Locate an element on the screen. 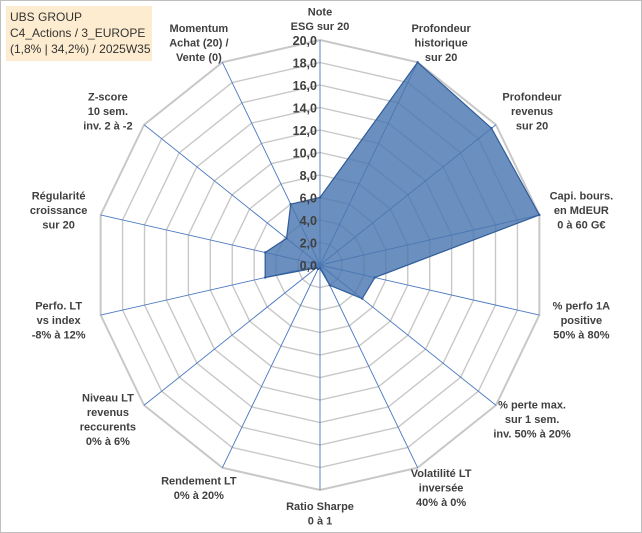 The width and height of the screenshot is (642, 533). axis-label-line: 50% à 80% is located at coordinates (581, 335).